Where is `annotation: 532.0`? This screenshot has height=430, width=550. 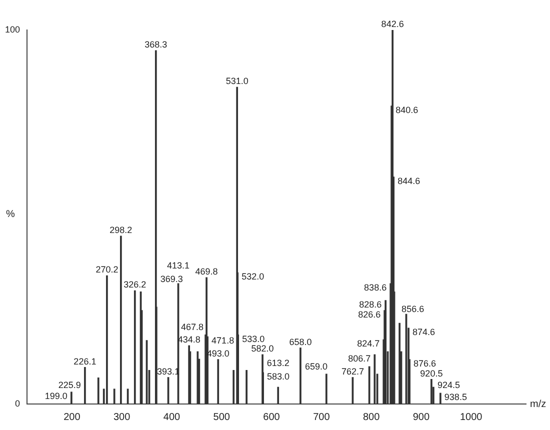
annotation: 532.0 is located at coordinates (253, 277).